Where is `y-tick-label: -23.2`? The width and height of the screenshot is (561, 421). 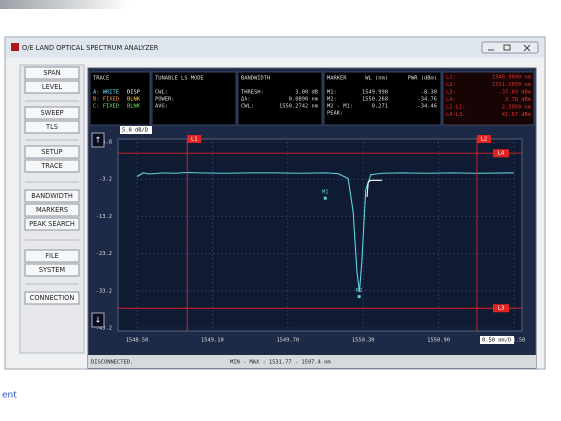
y-tick-label: -23.2 is located at coordinates (104, 254).